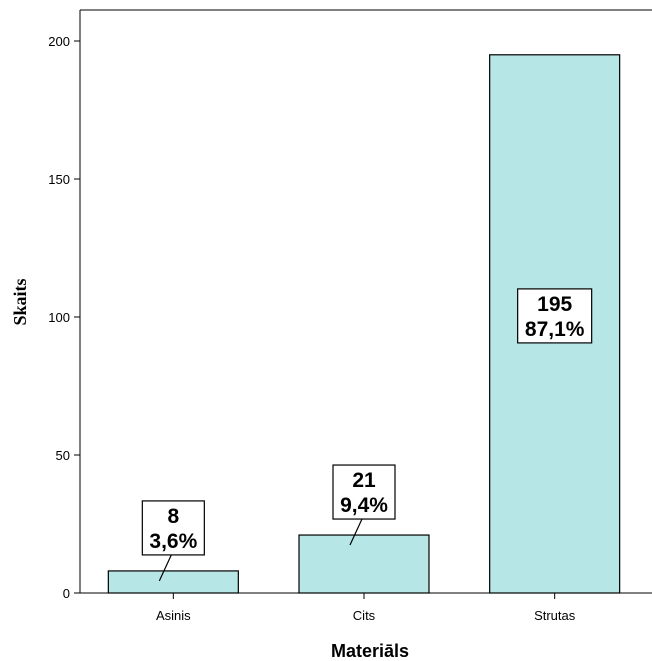  Describe the element at coordinates (370, 651) in the screenshot. I see `x-axis-title: Materiāls` at that location.